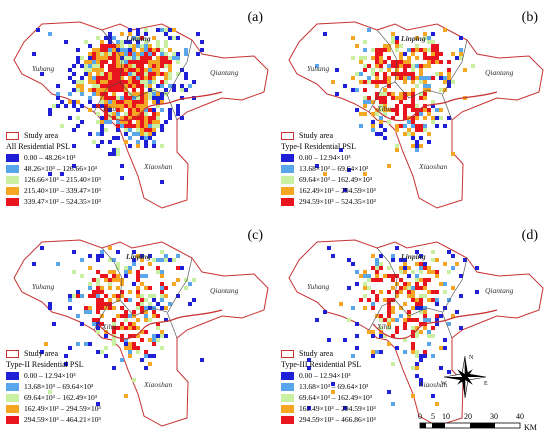 This screenshot has width=550, height=437. Describe the element at coordinates (45, 364) in the screenshot. I see `legend-title: Type-II Residential PSL` at that location.